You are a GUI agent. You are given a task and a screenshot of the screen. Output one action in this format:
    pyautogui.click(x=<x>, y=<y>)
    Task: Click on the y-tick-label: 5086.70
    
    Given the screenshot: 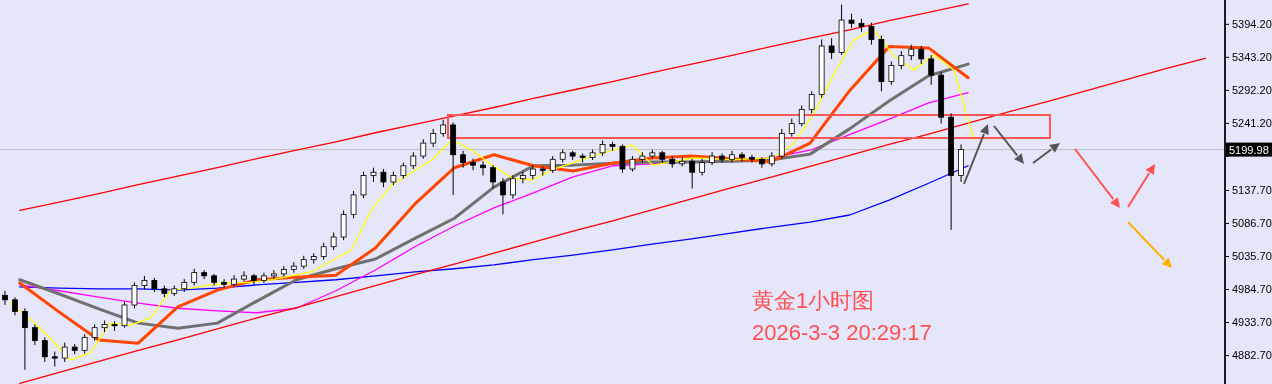 What is the action you would take?
    pyautogui.click(x=1252, y=222)
    